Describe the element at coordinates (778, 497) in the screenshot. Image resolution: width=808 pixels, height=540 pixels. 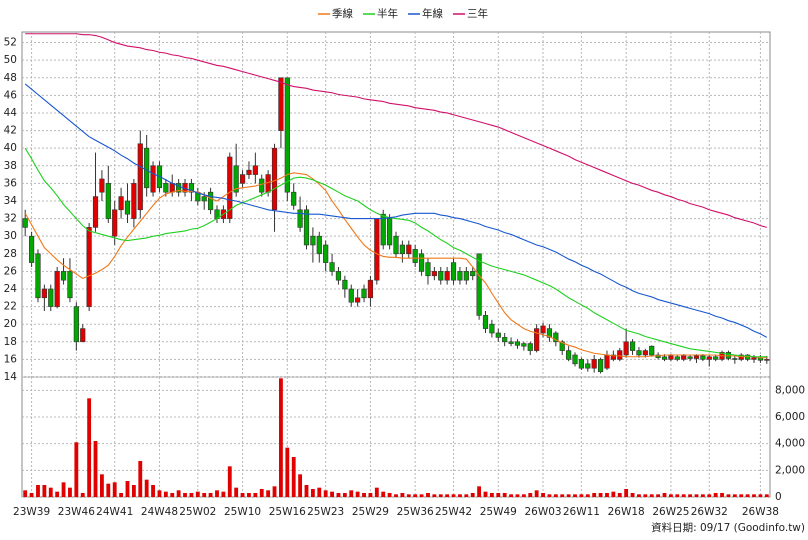
I see `y2-tick-label: 0` at that location.